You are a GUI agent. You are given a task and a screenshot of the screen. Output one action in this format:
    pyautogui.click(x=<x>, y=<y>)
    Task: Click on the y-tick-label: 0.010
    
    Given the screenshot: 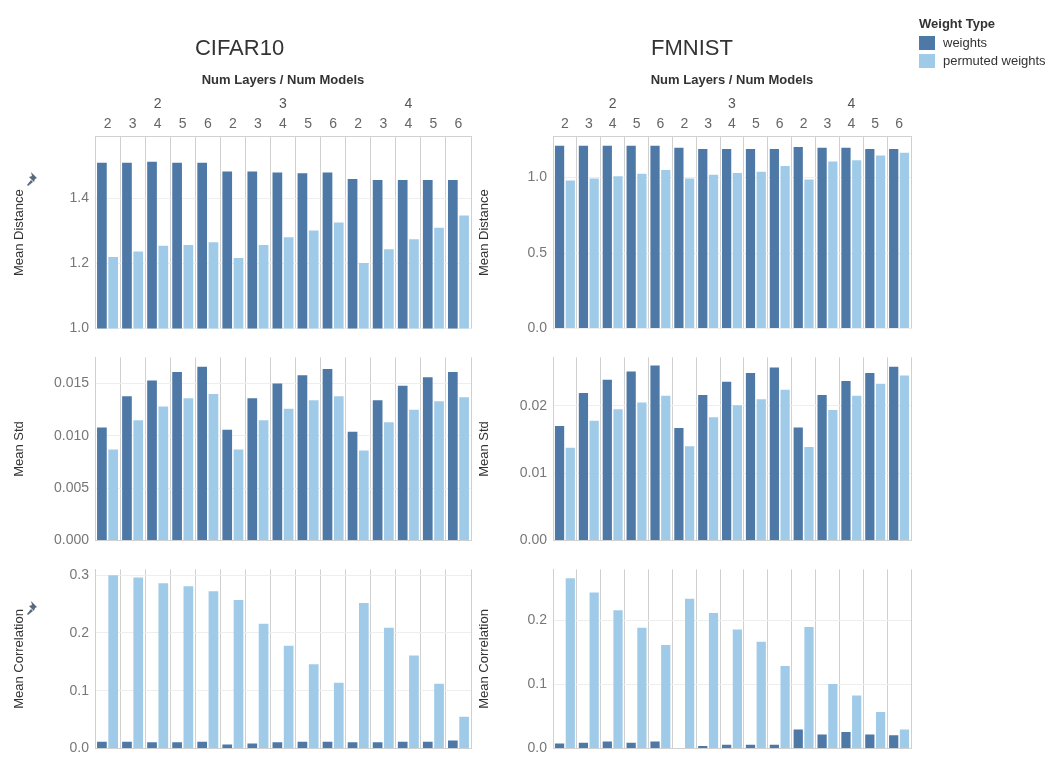 What is the action you would take?
    pyautogui.click(x=71, y=434)
    